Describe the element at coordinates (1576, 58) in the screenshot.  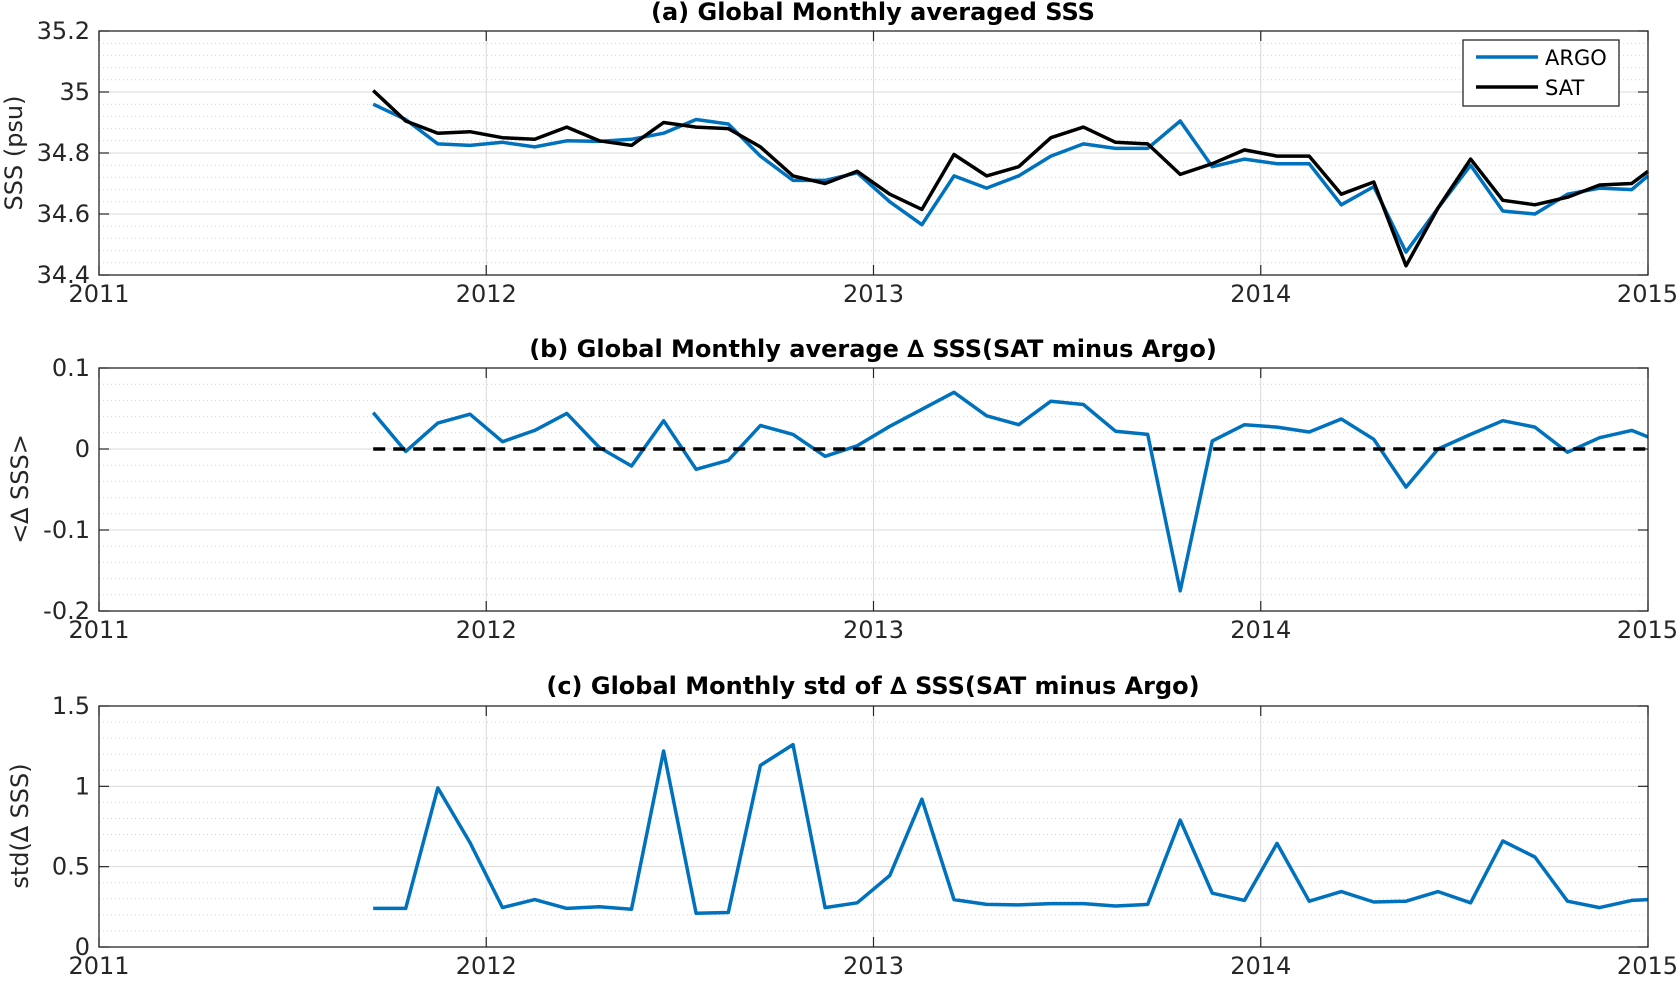
I see `legend-label-argo: ARGO` at that location.